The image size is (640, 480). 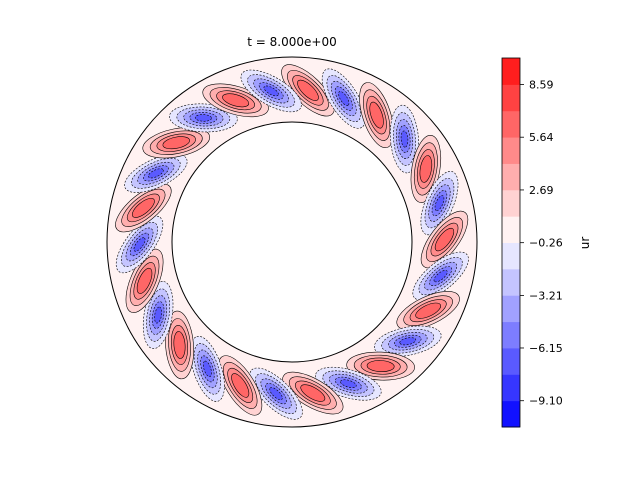 I want to click on colorbar-tick-label: −3.21, so click(x=546, y=295).